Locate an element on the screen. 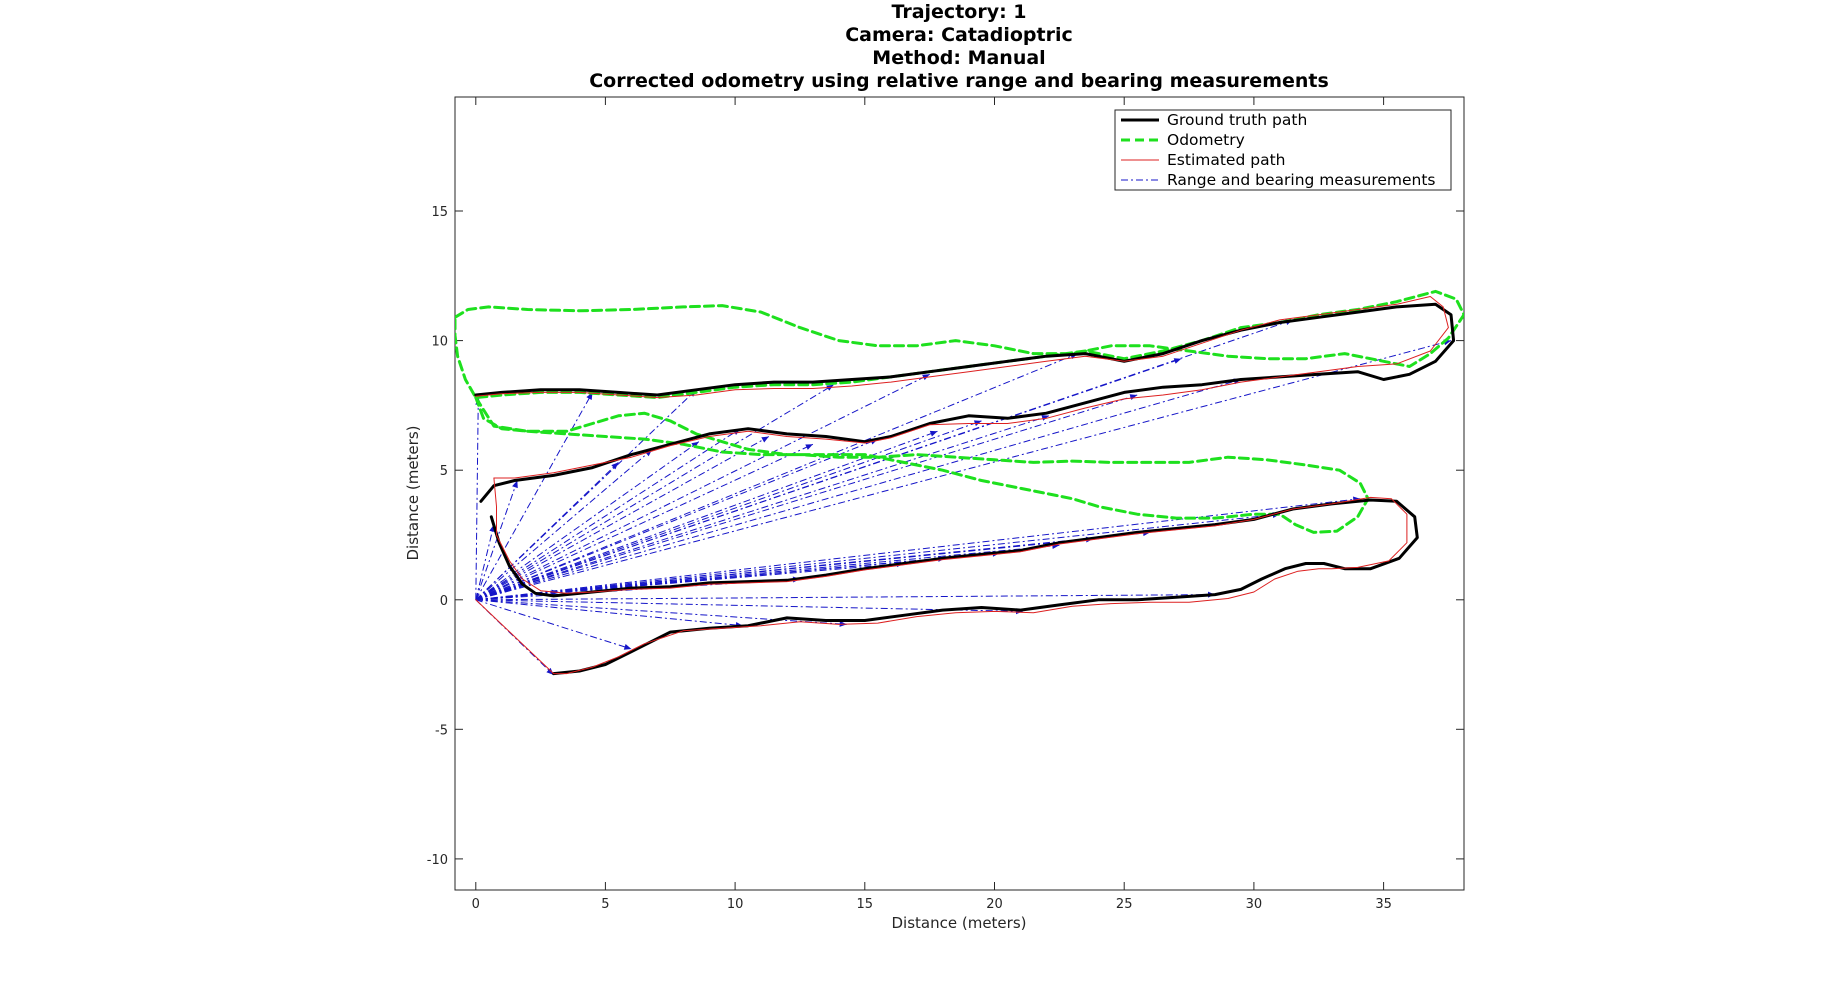 The image size is (1839, 995). x-tick-label: 0 is located at coordinates (476, 904).